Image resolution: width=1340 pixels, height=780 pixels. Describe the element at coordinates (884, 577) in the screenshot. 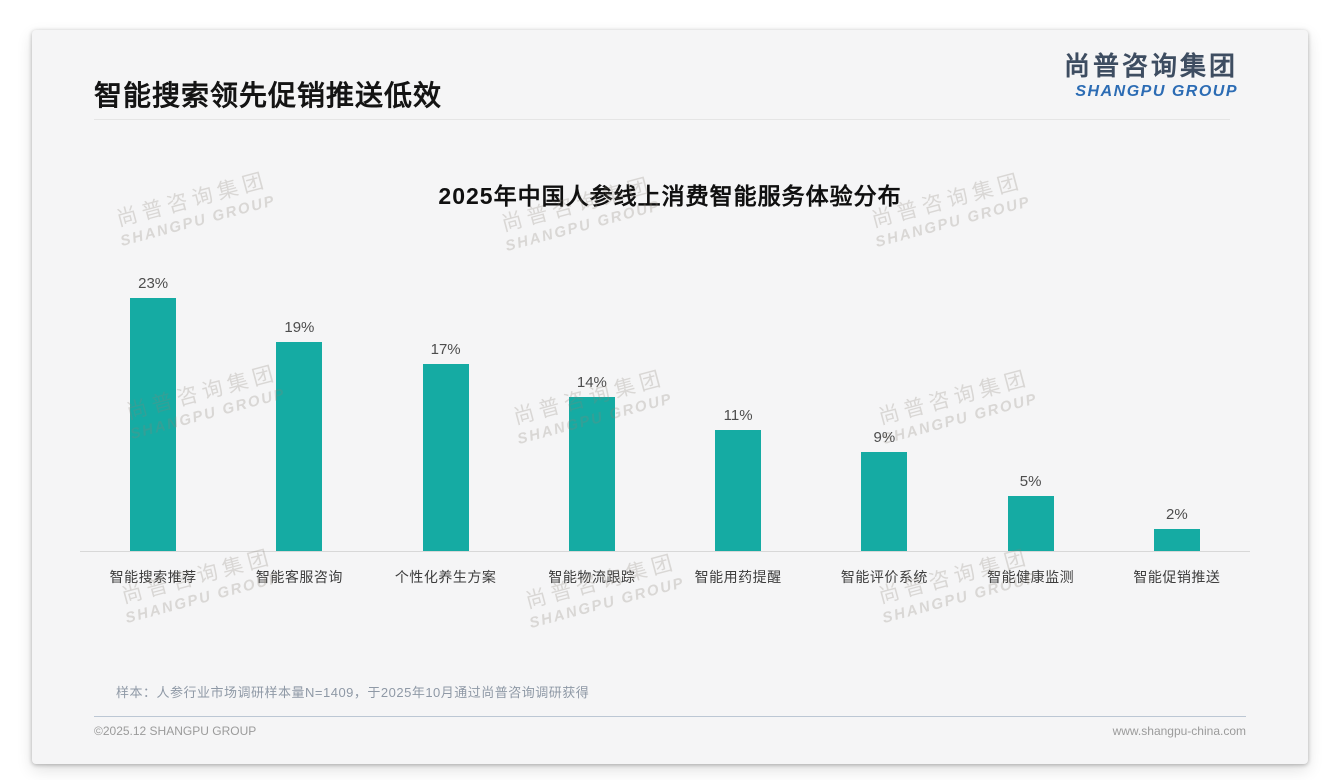

I see `category-label: 智能评价系统` at that location.